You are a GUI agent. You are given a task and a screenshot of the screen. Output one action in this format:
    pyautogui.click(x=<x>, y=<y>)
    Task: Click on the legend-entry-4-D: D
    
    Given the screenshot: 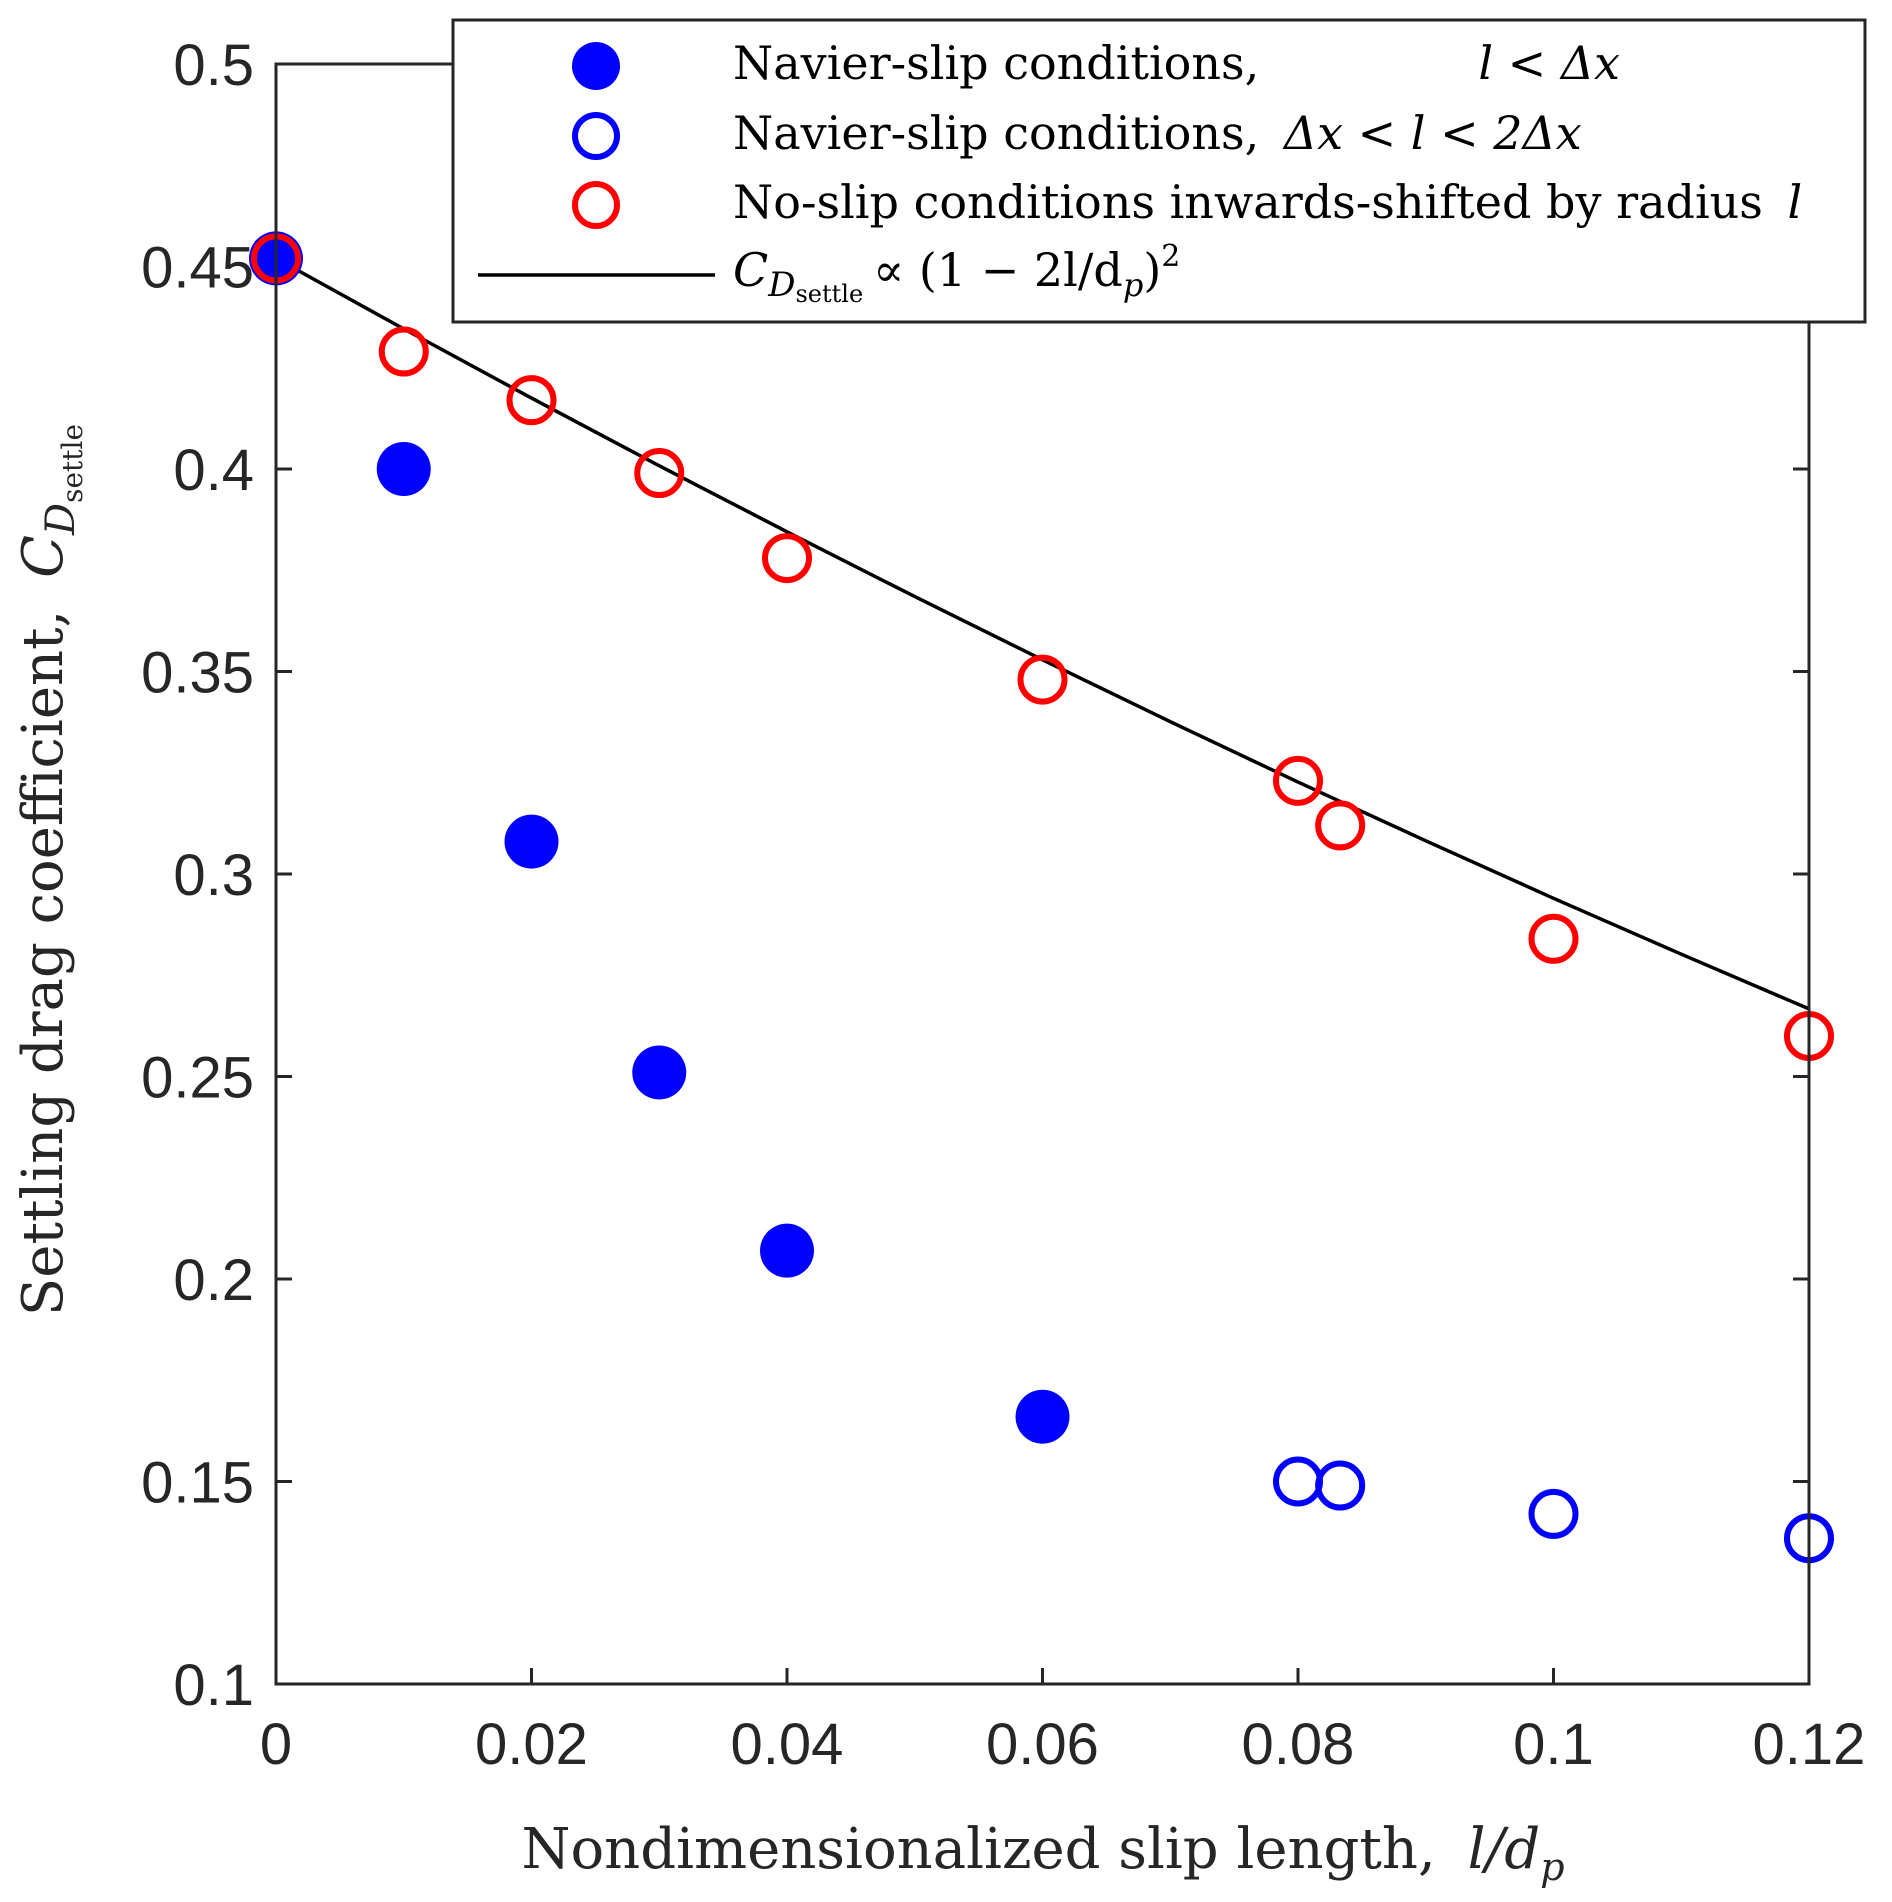 What is the action you would take?
    pyautogui.click(x=781, y=285)
    